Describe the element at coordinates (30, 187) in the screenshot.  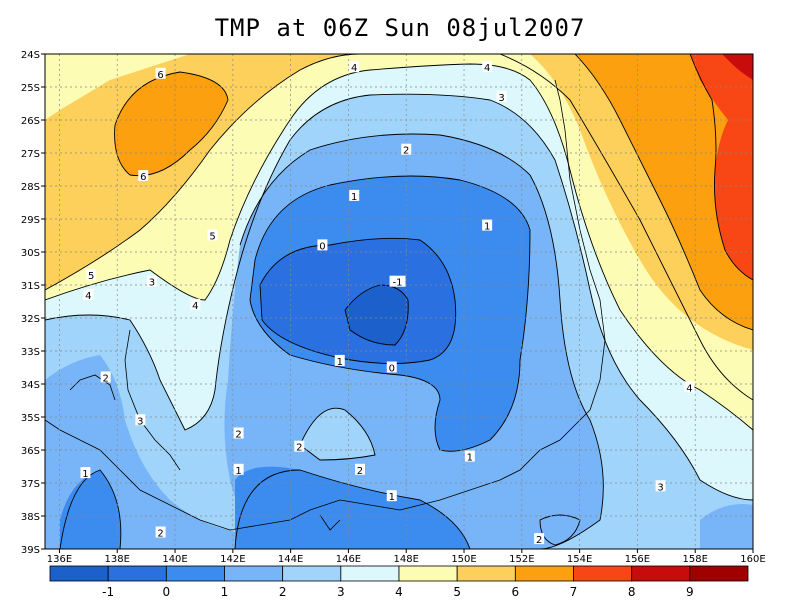
I see `y-tick-label: 28S` at that location.